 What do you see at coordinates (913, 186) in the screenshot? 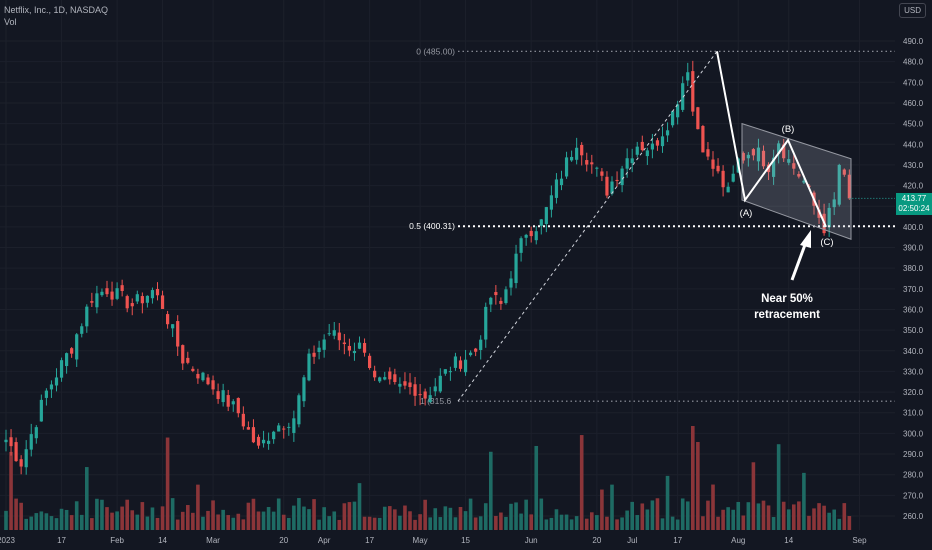
I see `price-tick-label: 420.0` at bounding box center [913, 186].